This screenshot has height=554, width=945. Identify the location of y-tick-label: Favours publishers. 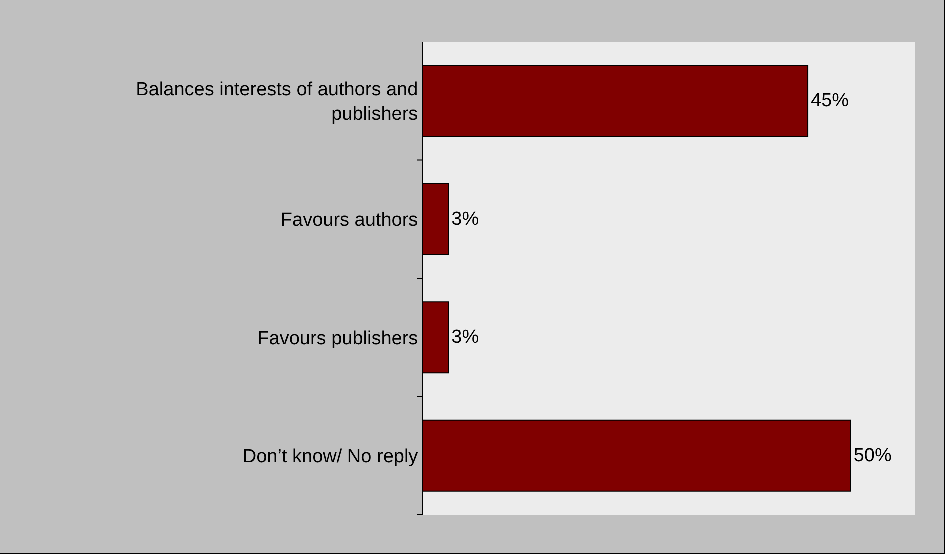
(338, 339).